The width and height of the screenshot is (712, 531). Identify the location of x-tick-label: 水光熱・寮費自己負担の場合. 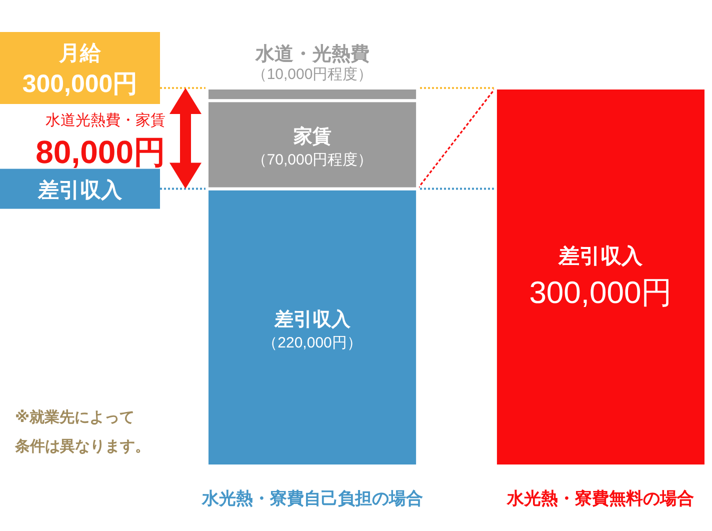
(311, 498).